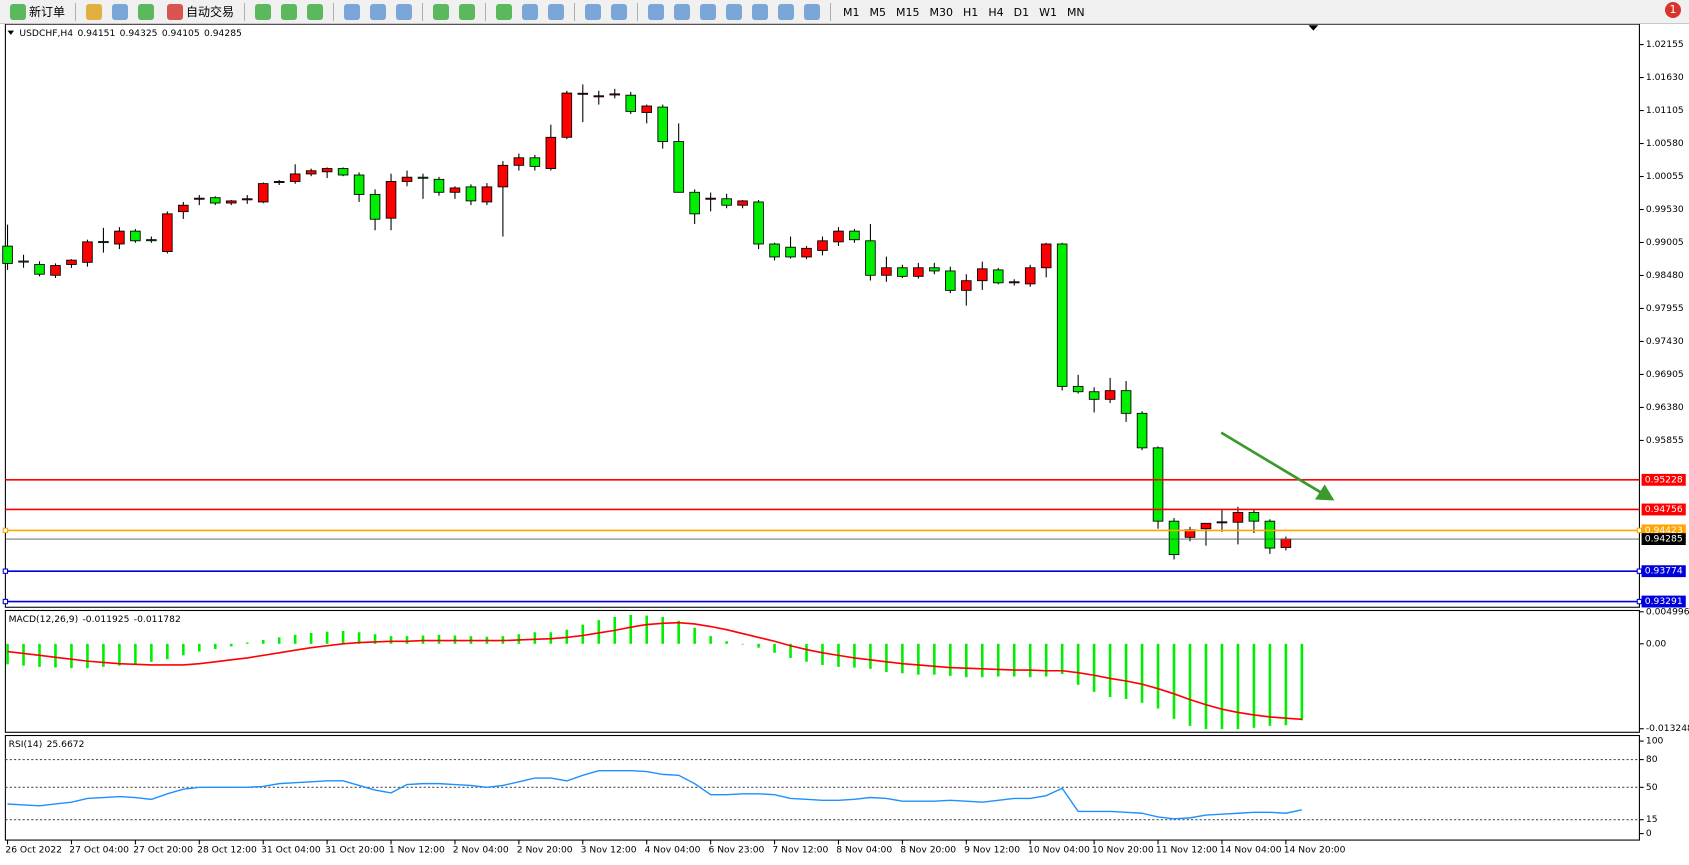 Image resolution: width=1689 pixels, height=865 pixels. I want to click on auto-trading-button: 自动交易, so click(199, 11).